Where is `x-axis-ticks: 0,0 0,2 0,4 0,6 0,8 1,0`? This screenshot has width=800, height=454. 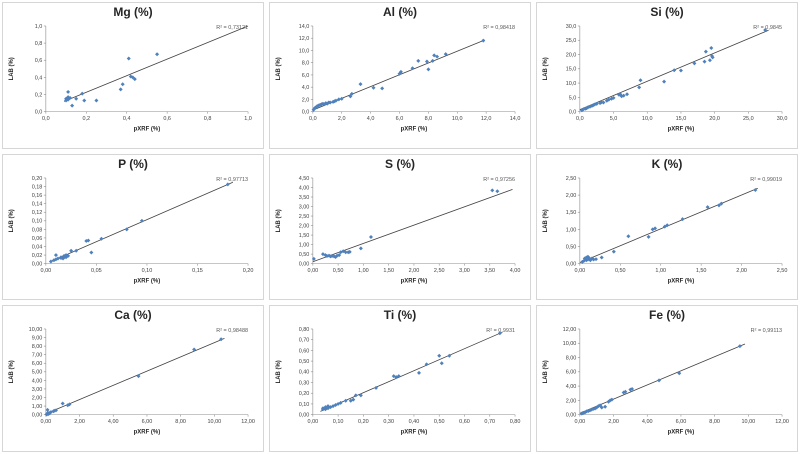
x-axis-ticks: 0,0 0,2 0,4 0,6 0,8 1,0 is located at coordinates (147, 116).